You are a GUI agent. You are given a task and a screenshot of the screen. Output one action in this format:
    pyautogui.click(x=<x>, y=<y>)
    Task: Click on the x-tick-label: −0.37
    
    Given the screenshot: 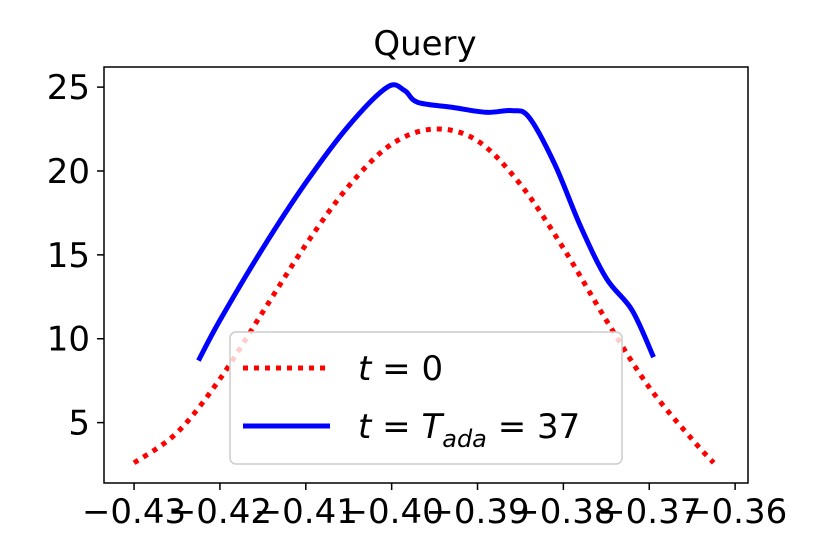 What is the action you would take?
    pyautogui.click(x=649, y=512)
    